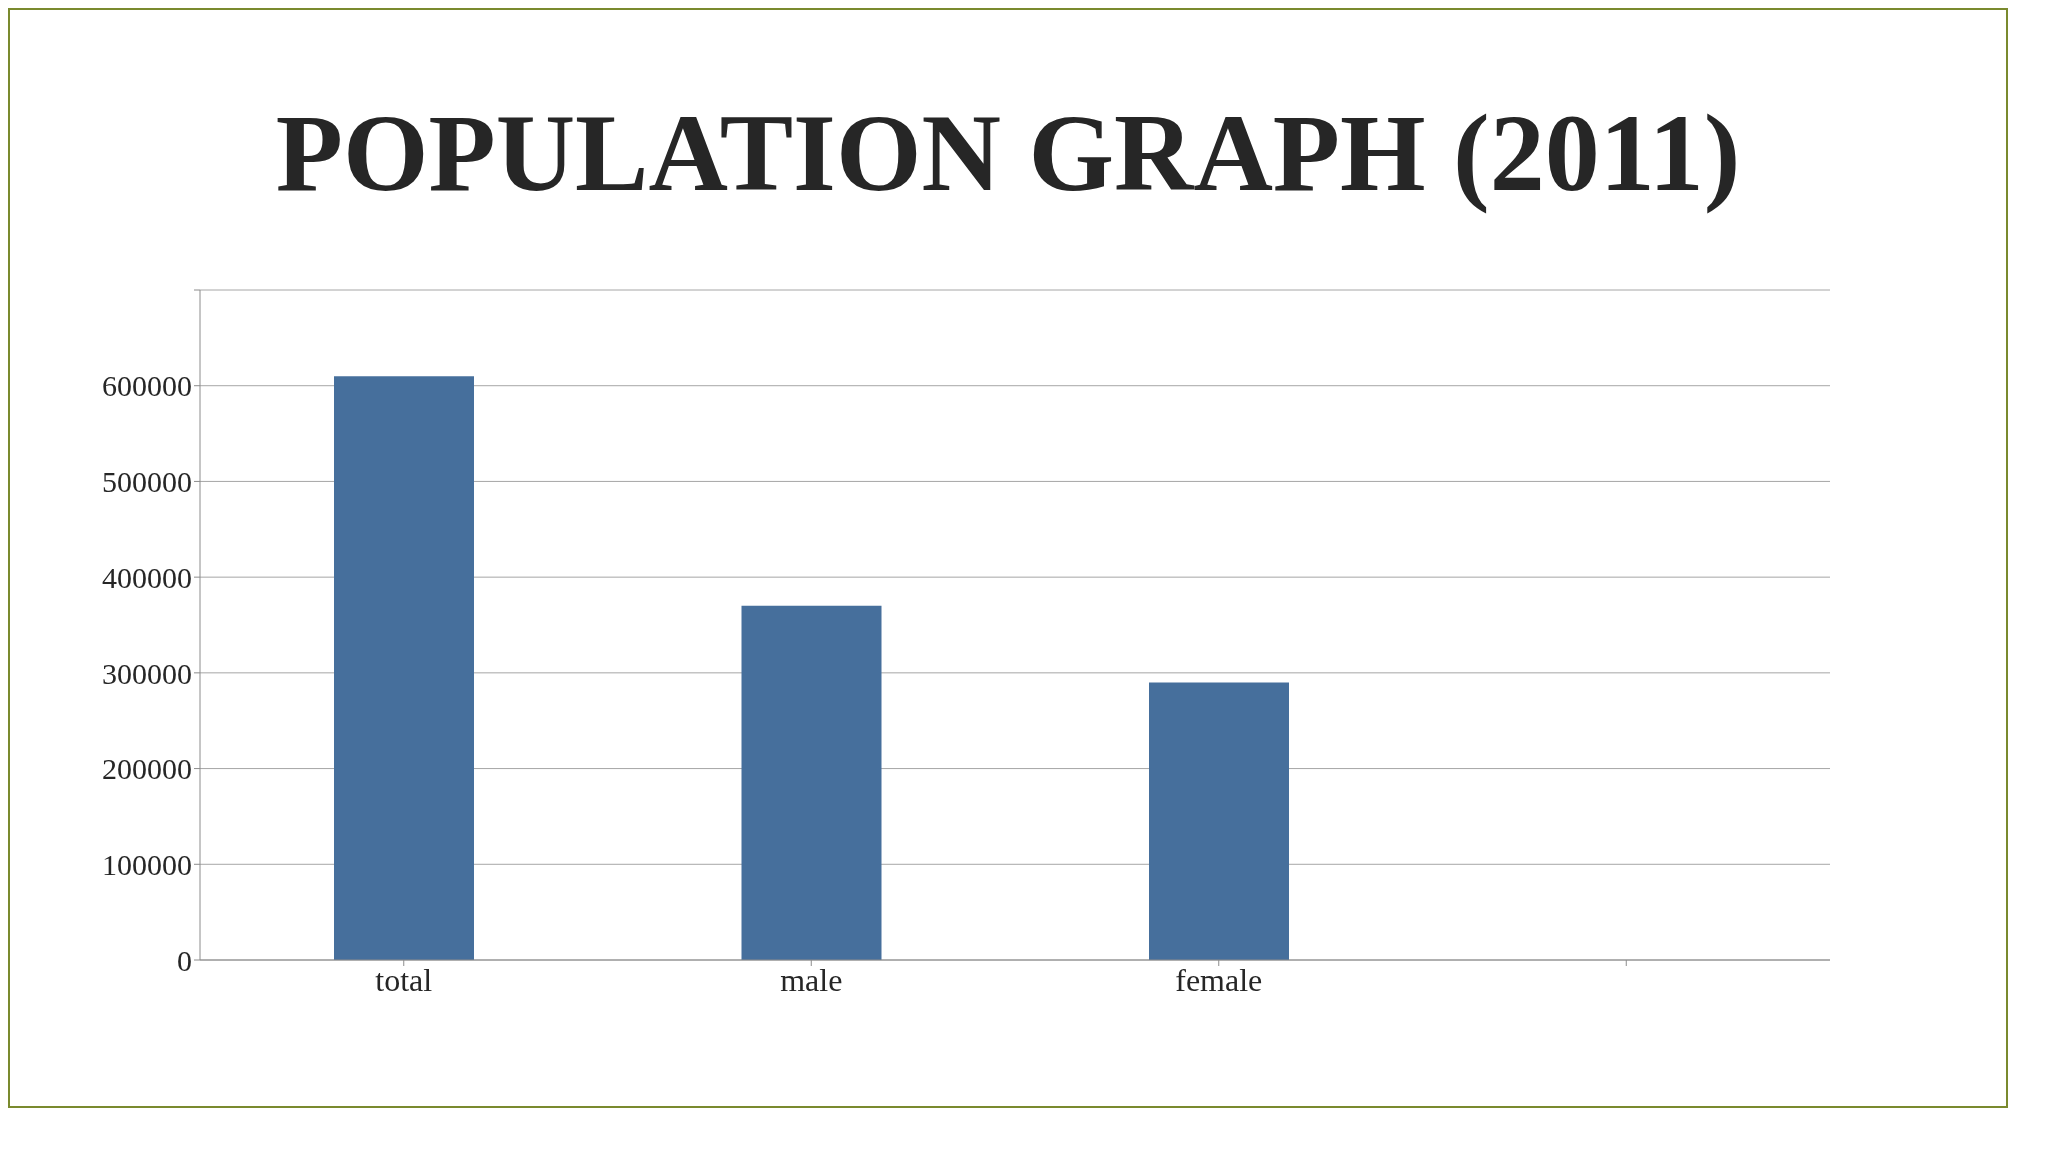 This screenshot has height=1152, width=2048. What do you see at coordinates (147, 769) in the screenshot?
I see `y-tick-label: 200000` at bounding box center [147, 769].